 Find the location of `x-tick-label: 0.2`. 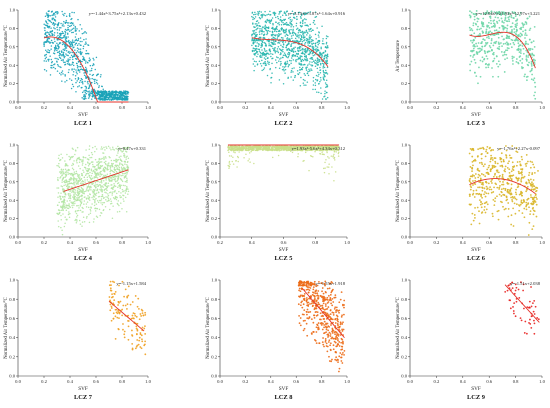

x-tick-label: 0.2 is located at coordinates (44, 107).